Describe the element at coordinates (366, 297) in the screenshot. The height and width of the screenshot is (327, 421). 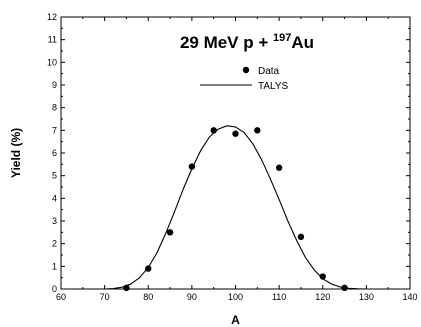
I see `x-tick-label: 130` at that location.